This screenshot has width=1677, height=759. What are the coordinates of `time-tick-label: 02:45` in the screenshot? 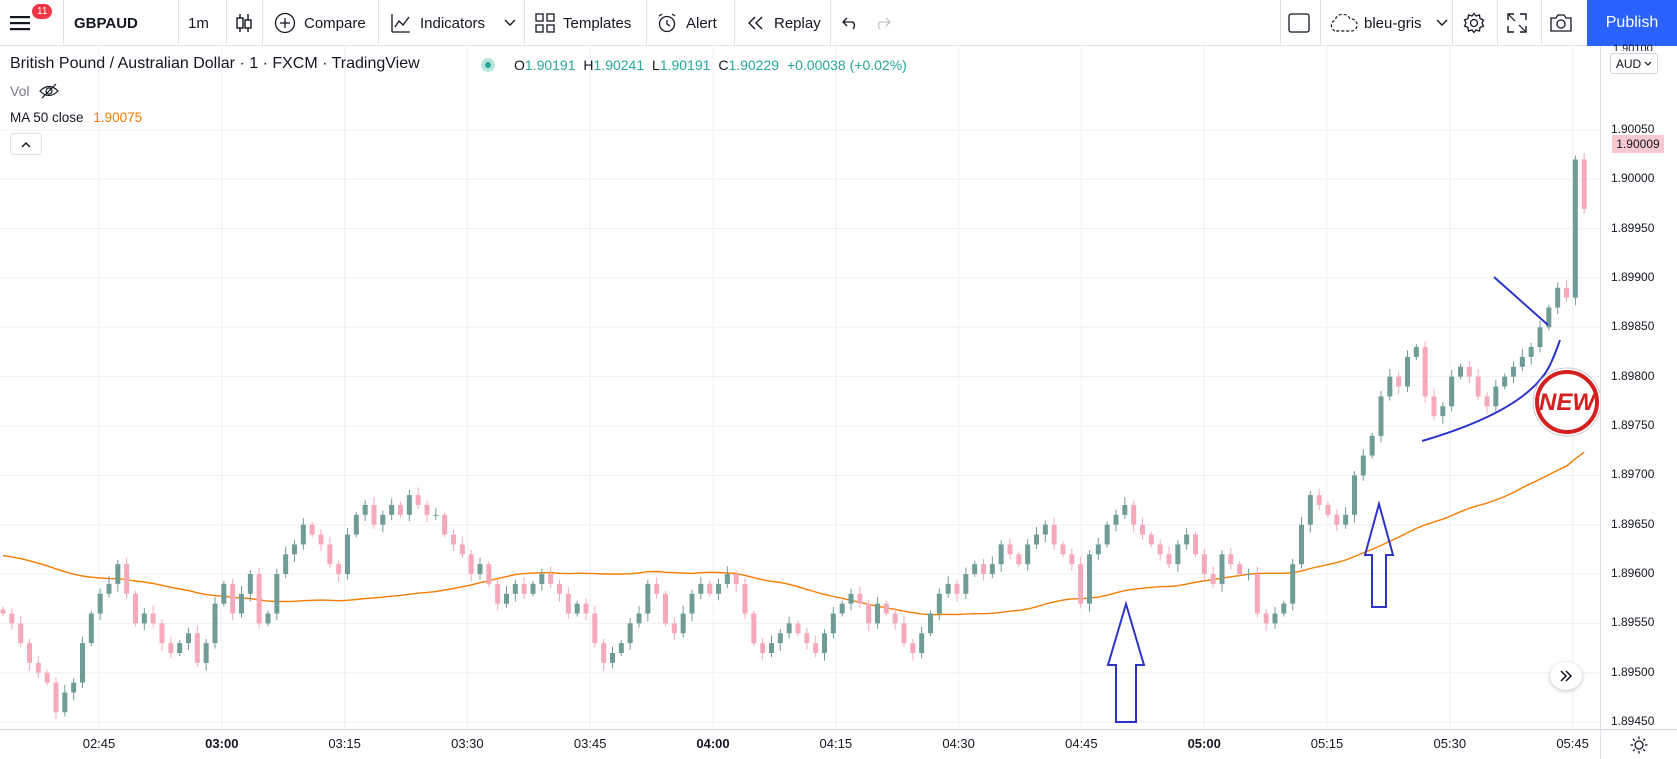 It's located at (99, 743).